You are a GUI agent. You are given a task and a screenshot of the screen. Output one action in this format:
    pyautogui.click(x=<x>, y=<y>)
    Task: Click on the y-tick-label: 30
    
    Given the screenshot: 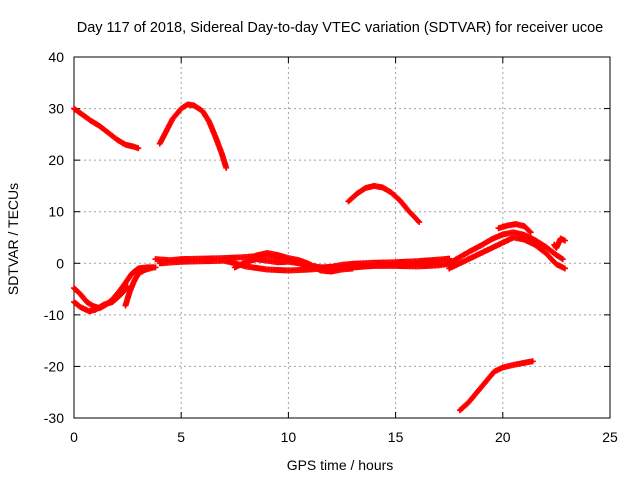 What is the action you would take?
    pyautogui.click(x=56, y=109)
    